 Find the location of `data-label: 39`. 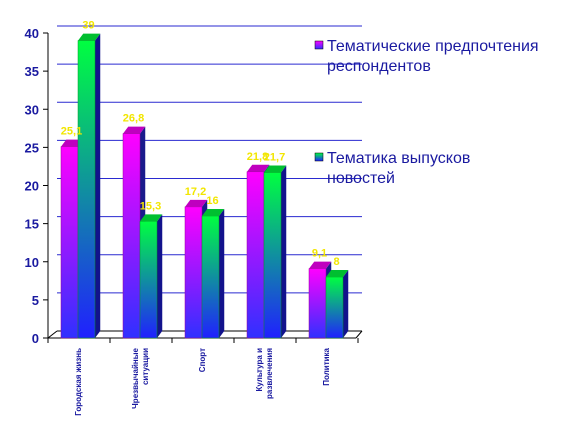

data-label: 39 is located at coordinates (88, 26).